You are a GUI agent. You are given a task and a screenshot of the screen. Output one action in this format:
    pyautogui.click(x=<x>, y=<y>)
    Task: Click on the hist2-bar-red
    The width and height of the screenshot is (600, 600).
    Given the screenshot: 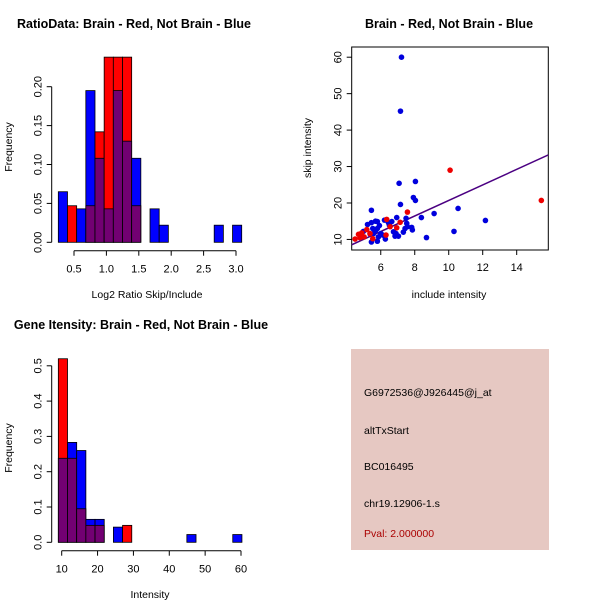 What is the action you would take?
    pyautogui.click(x=127, y=533)
    